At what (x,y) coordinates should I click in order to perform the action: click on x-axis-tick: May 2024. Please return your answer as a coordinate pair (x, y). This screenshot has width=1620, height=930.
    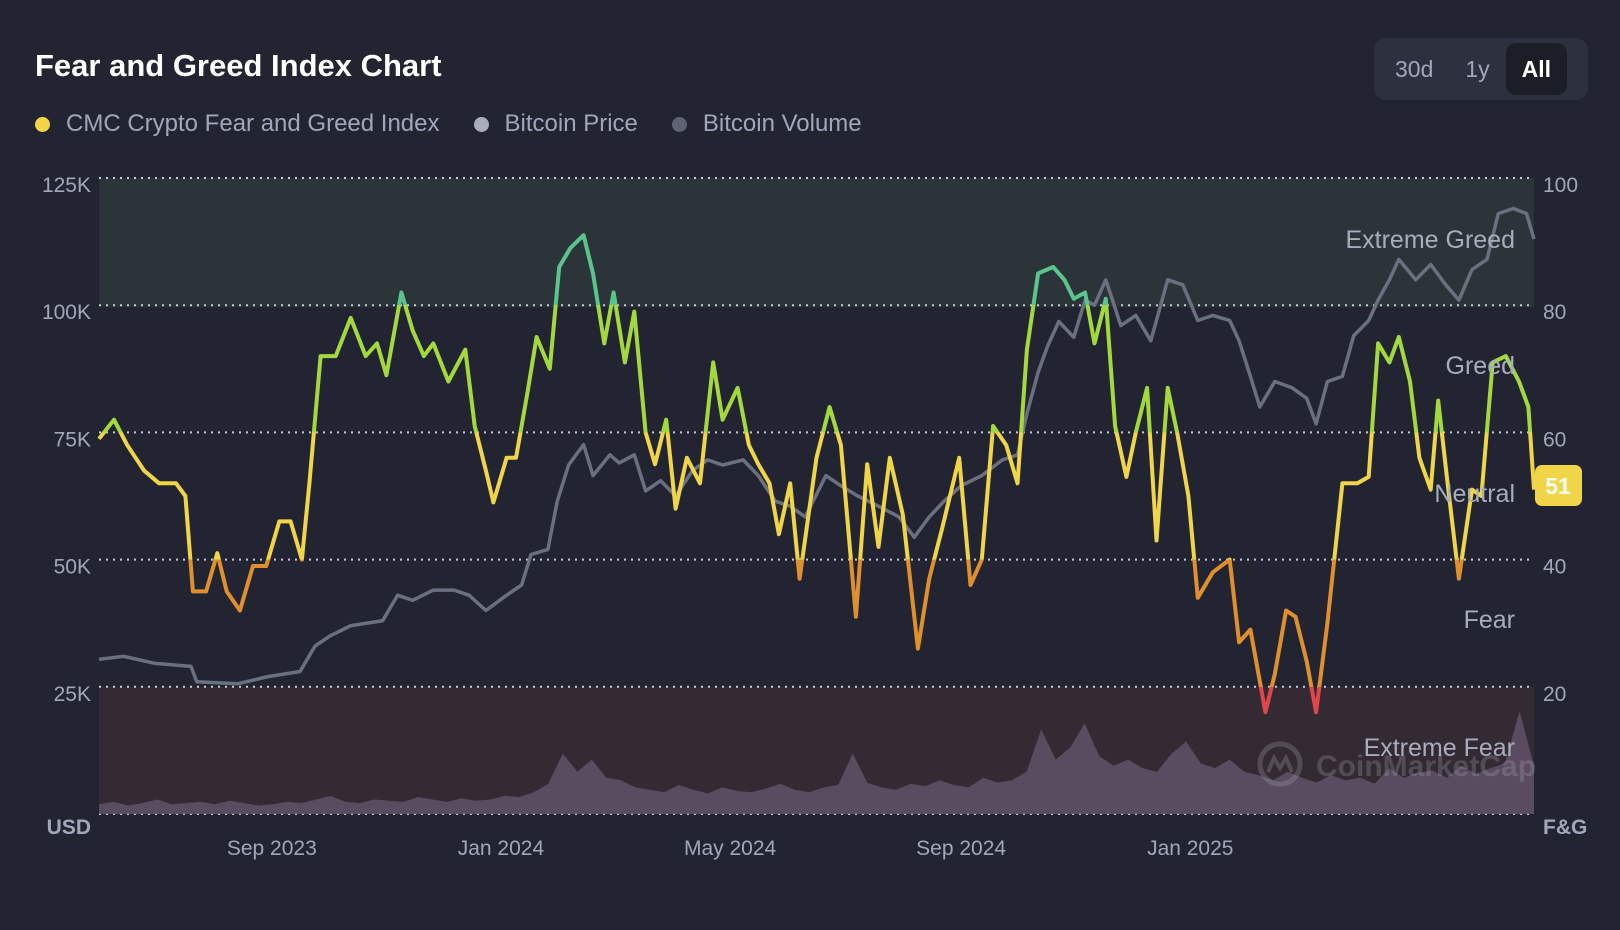
    Looking at the image, I should click on (730, 848).